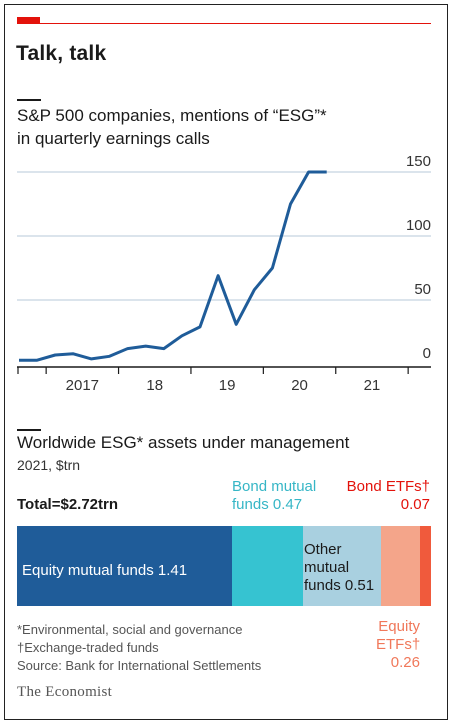 Image resolution: width=454 pixels, height=726 pixels. What do you see at coordinates (49, 465) in the screenshot?
I see `bar-chart-subtitle: 2021, $trn` at bounding box center [49, 465].